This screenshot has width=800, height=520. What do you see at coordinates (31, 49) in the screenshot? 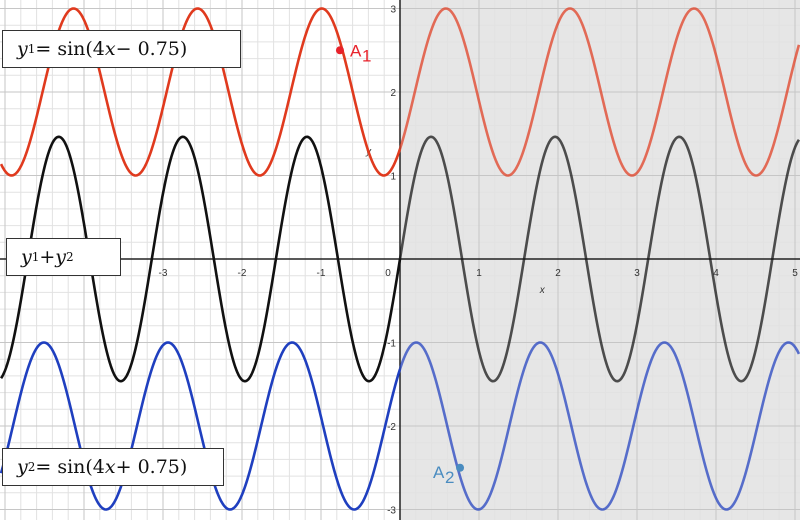
I see `eq-y1-sub: 1` at bounding box center [31, 49].